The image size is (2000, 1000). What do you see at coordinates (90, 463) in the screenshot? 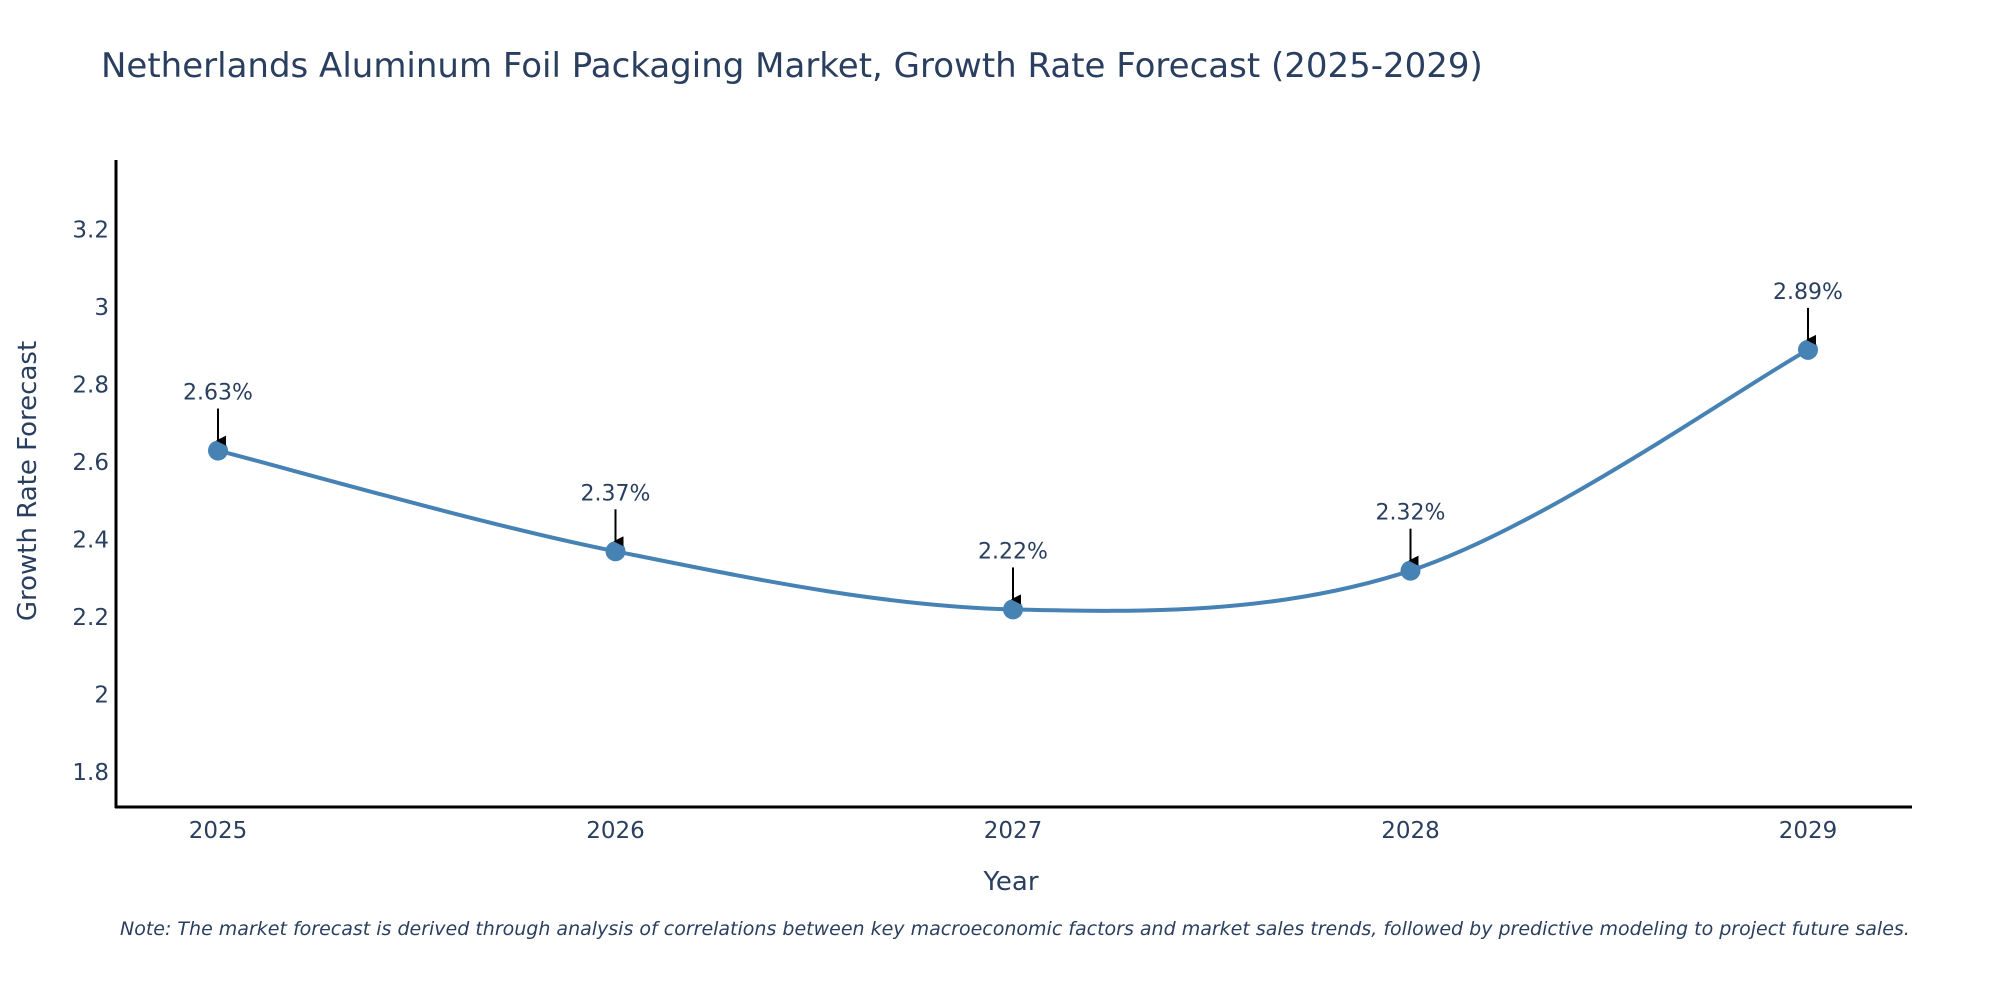
I see `y-tick-label: 2.6` at bounding box center [90, 463].